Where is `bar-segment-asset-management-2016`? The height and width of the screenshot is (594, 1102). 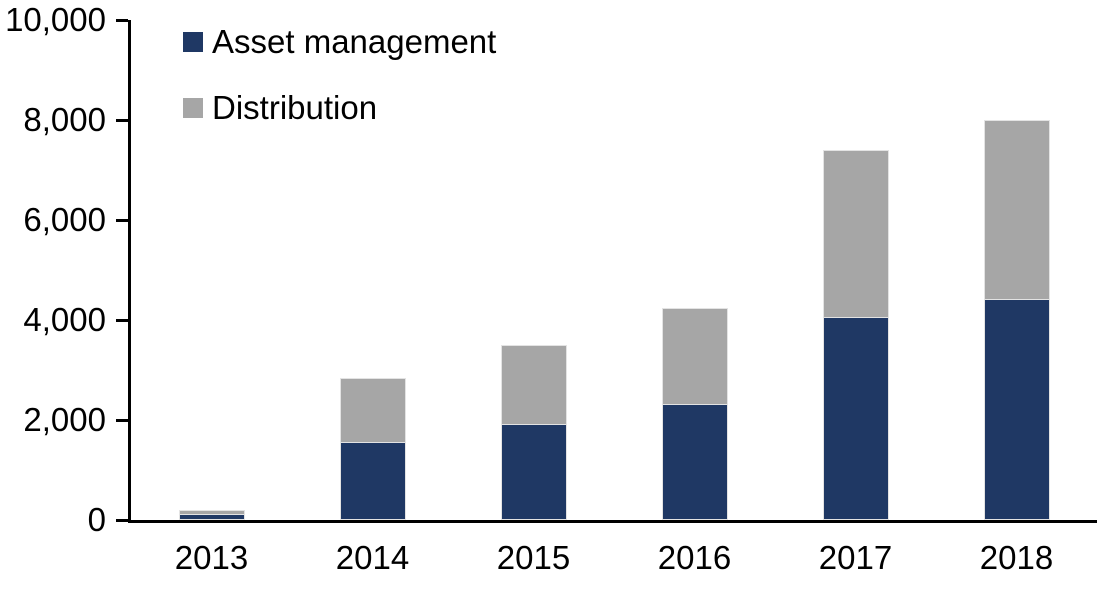
bar-segment-asset-management-2016 is located at coordinates (694, 462).